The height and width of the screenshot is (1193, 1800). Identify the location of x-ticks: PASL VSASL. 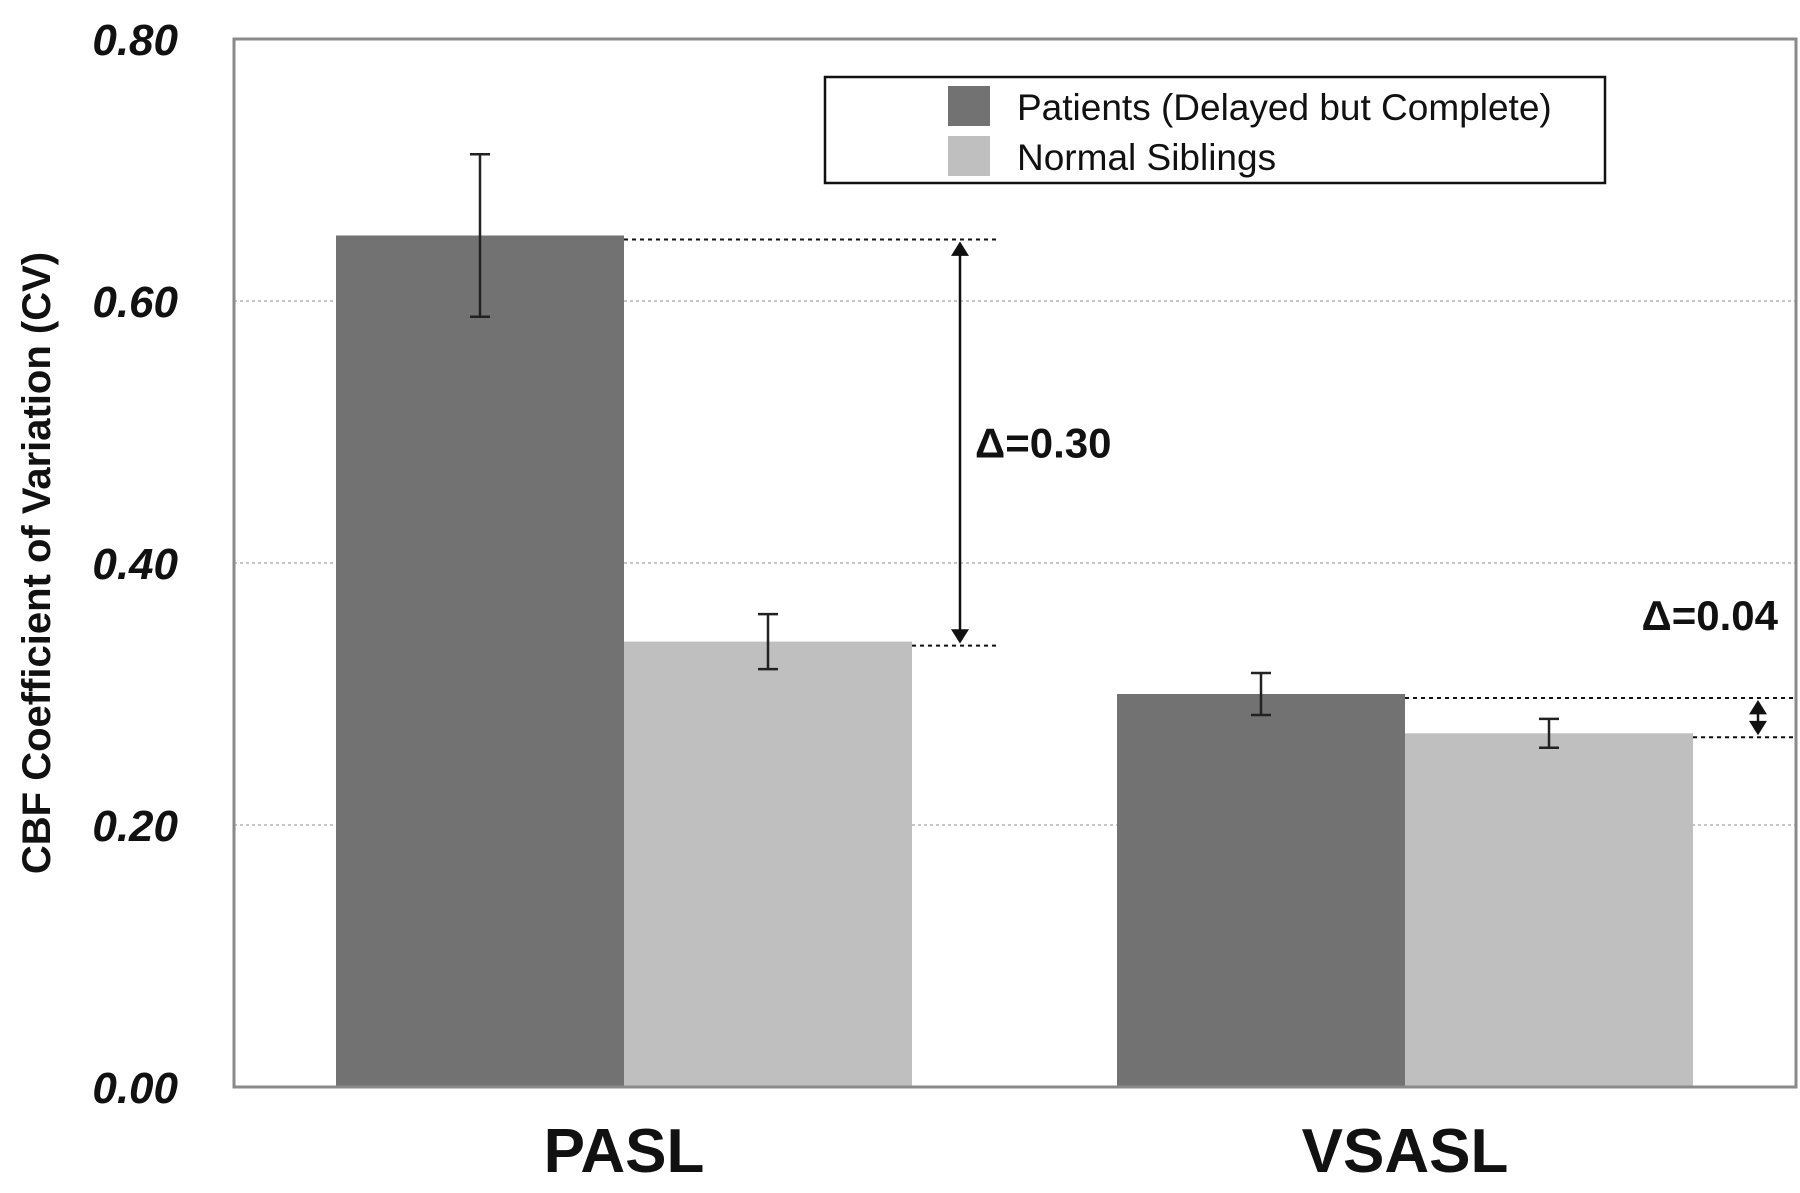
(1026, 1151).